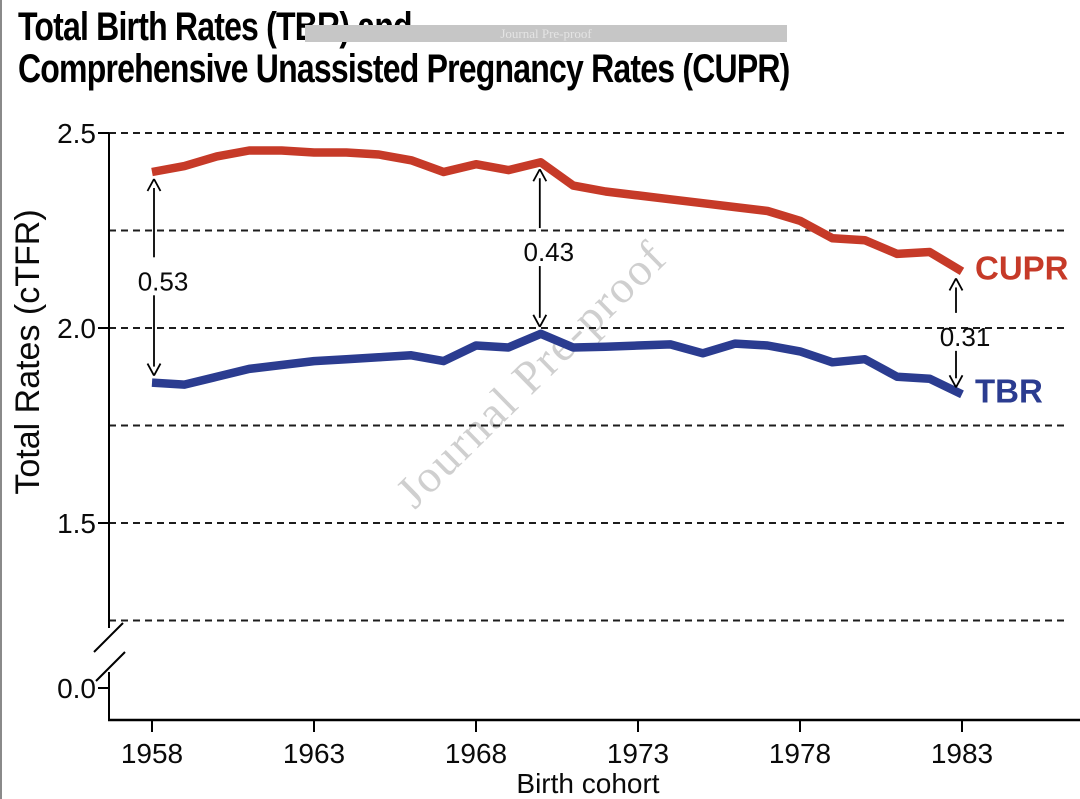 This screenshot has width=1080, height=799. Describe the element at coordinates (1009, 390) in the screenshot. I see `series-label-tbr: TBR` at that location.